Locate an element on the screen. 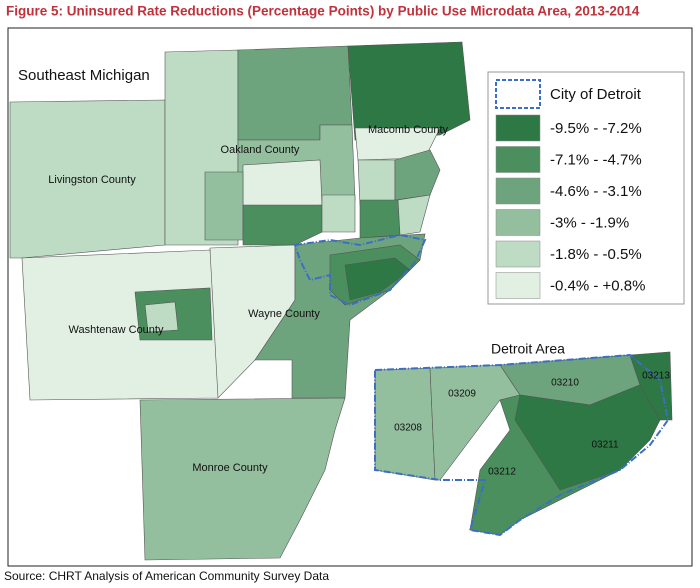 This screenshot has height=588, width=700. county-label: Macomb County is located at coordinates (408, 130).